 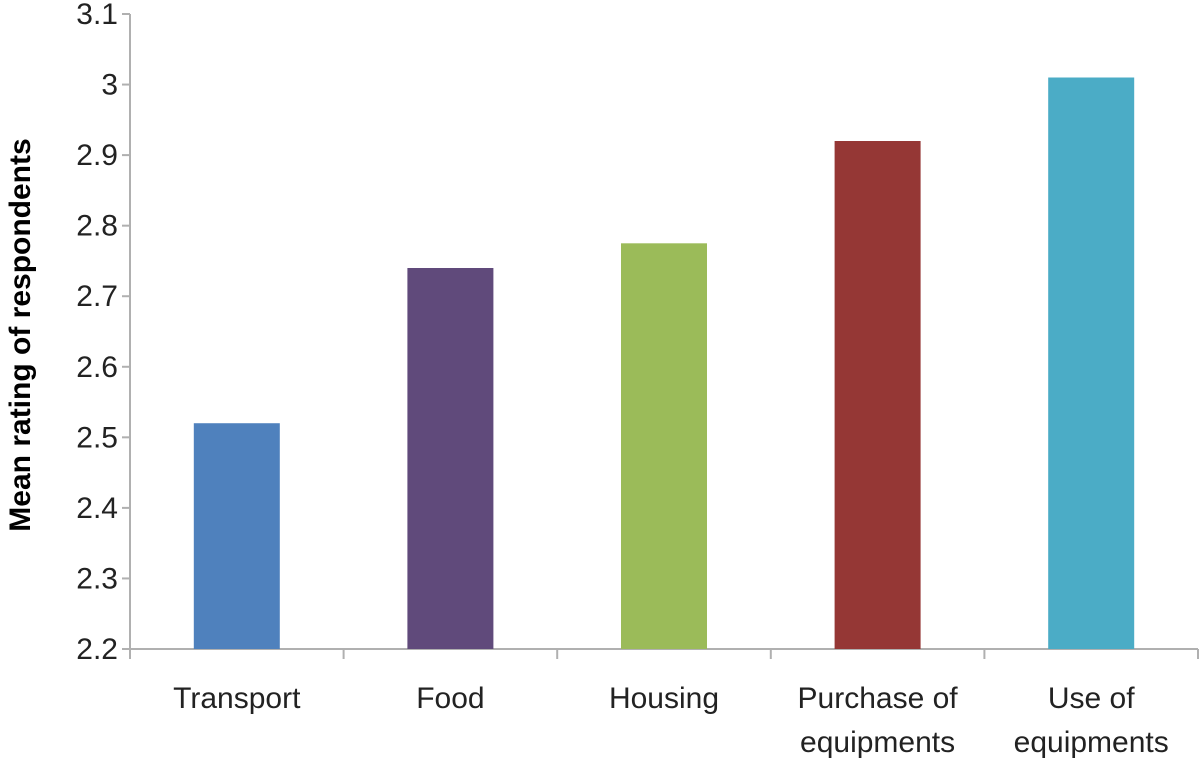 What do you see at coordinates (97, 296) in the screenshot?
I see `y-tick-label: 2.7` at bounding box center [97, 296].